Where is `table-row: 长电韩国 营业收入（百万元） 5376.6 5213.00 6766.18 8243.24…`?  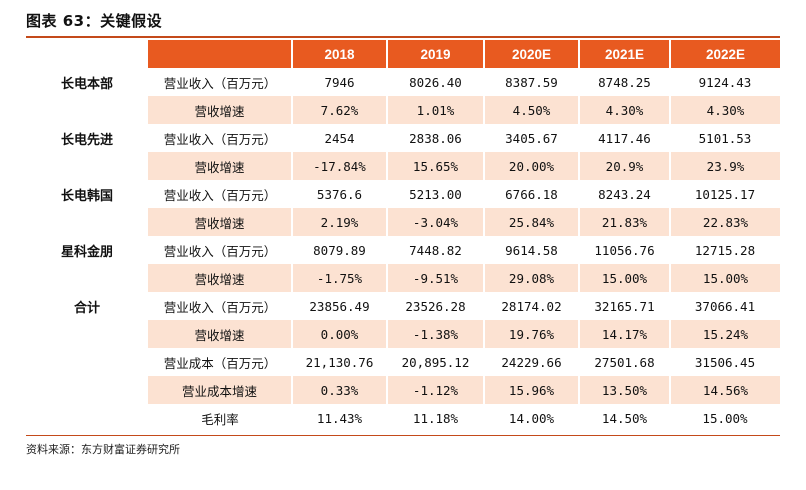 table-row: 长电韩国 营业收入（百万元） 5376.6 5213.00 6766.18 8243.24… is located at coordinates (403, 194).